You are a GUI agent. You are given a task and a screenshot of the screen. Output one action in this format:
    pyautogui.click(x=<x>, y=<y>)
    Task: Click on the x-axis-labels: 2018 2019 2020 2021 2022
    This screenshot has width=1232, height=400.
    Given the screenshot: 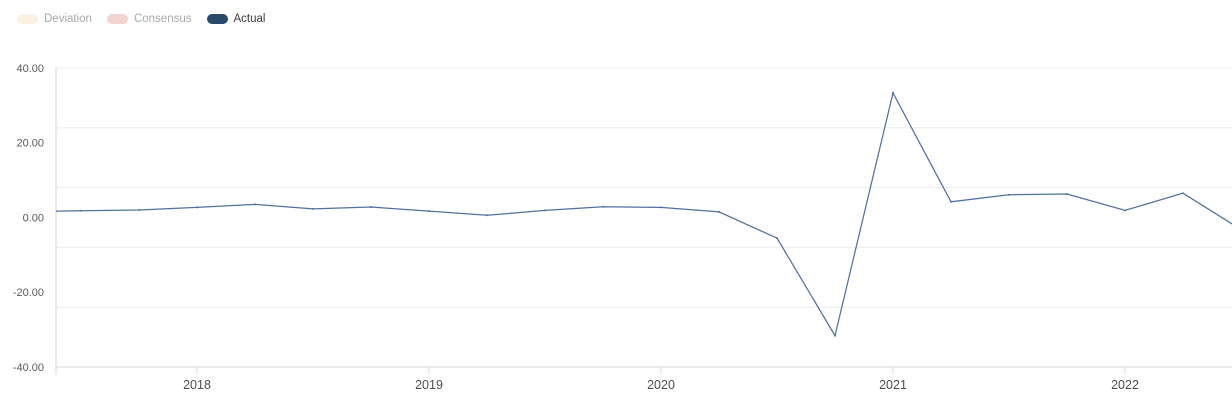 What is the action you would take?
    pyautogui.click(x=661, y=379)
    